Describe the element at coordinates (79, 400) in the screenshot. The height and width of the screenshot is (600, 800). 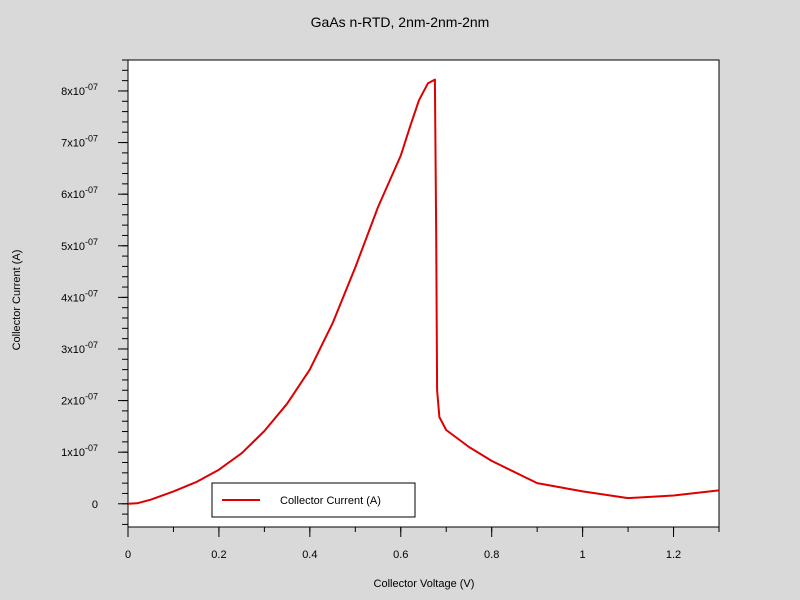
I see `y-tick-label: 2x10-07` at that location.